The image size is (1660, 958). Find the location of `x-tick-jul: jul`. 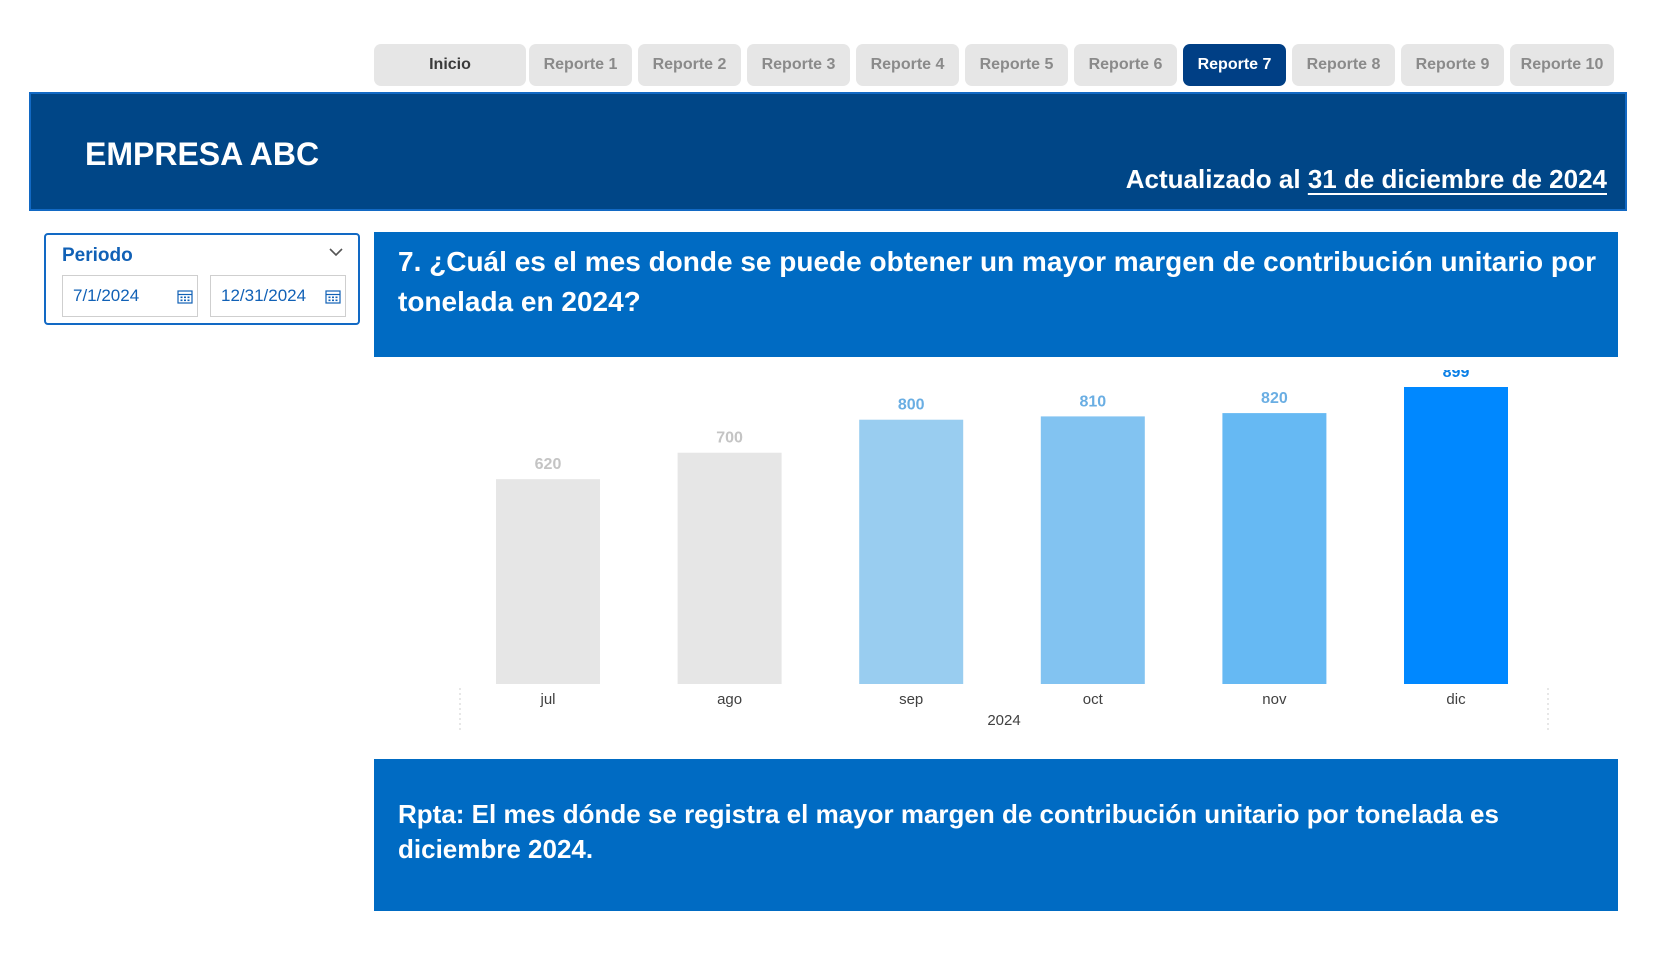

x-tick-jul: jul is located at coordinates (547, 699).